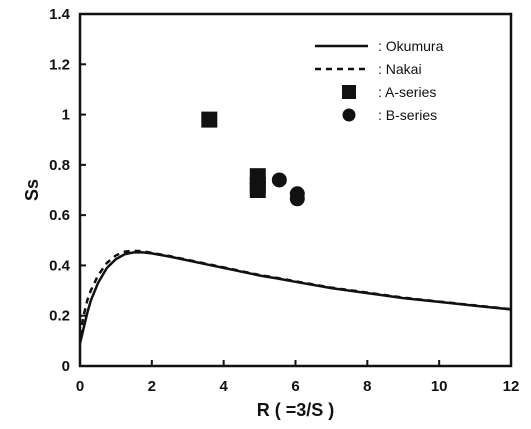 This screenshot has width=531, height=429. What do you see at coordinates (511, 386) in the screenshot?
I see `x-tick-label: 12` at bounding box center [511, 386].